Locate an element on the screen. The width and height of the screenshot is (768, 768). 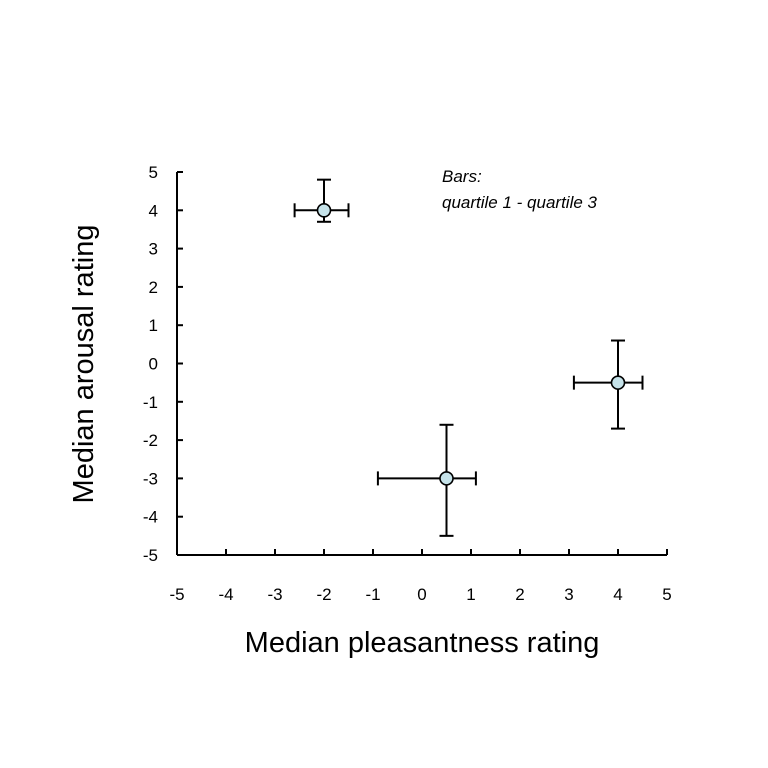
x-tick-label: -3 is located at coordinates (274, 594).